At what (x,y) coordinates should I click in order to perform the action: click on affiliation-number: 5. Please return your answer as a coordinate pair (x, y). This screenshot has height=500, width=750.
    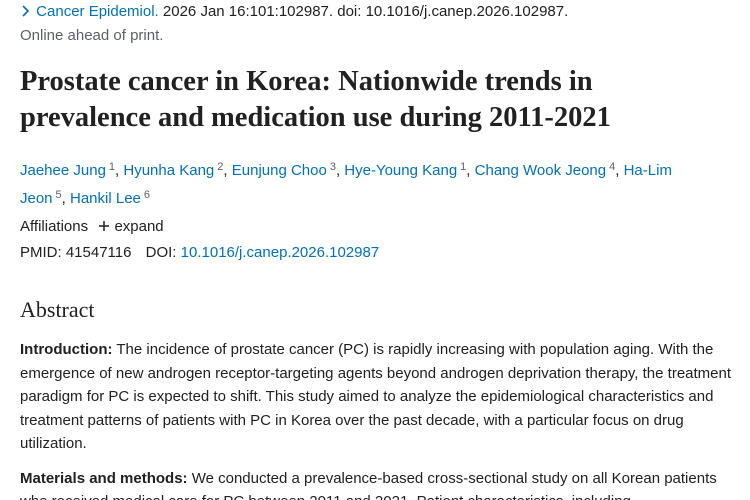
    Looking at the image, I should click on (58, 195).